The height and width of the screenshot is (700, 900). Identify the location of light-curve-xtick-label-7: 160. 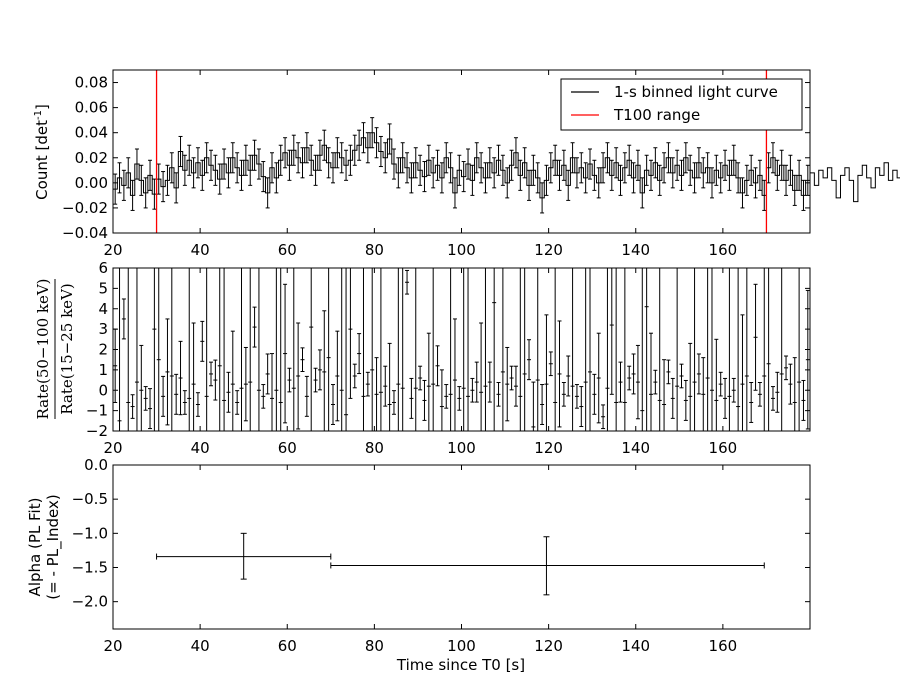
(723, 250).